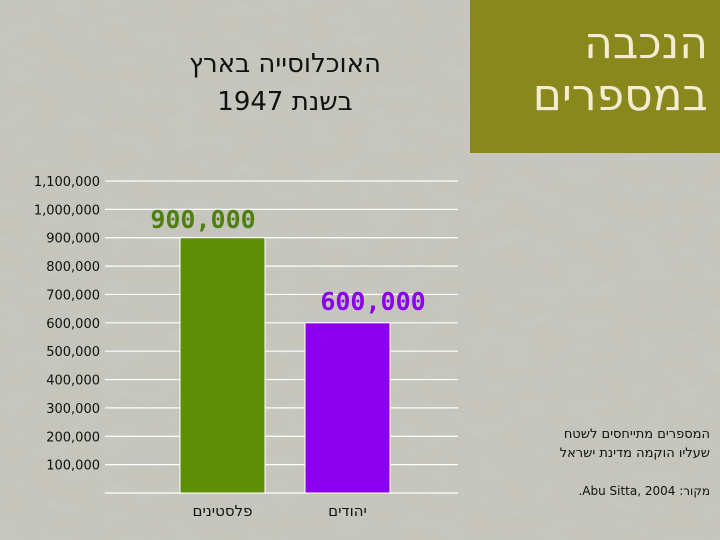 Image resolution: width=720 pixels, height=540 pixels. I want to click on title-panel: הנכבה במספרים, so click(595, 76).